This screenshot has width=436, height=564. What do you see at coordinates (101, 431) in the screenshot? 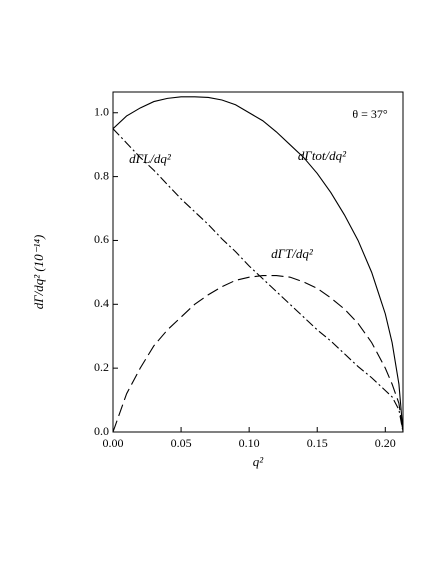
I see `y-tick-label: 0.0` at bounding box center [101, 431].